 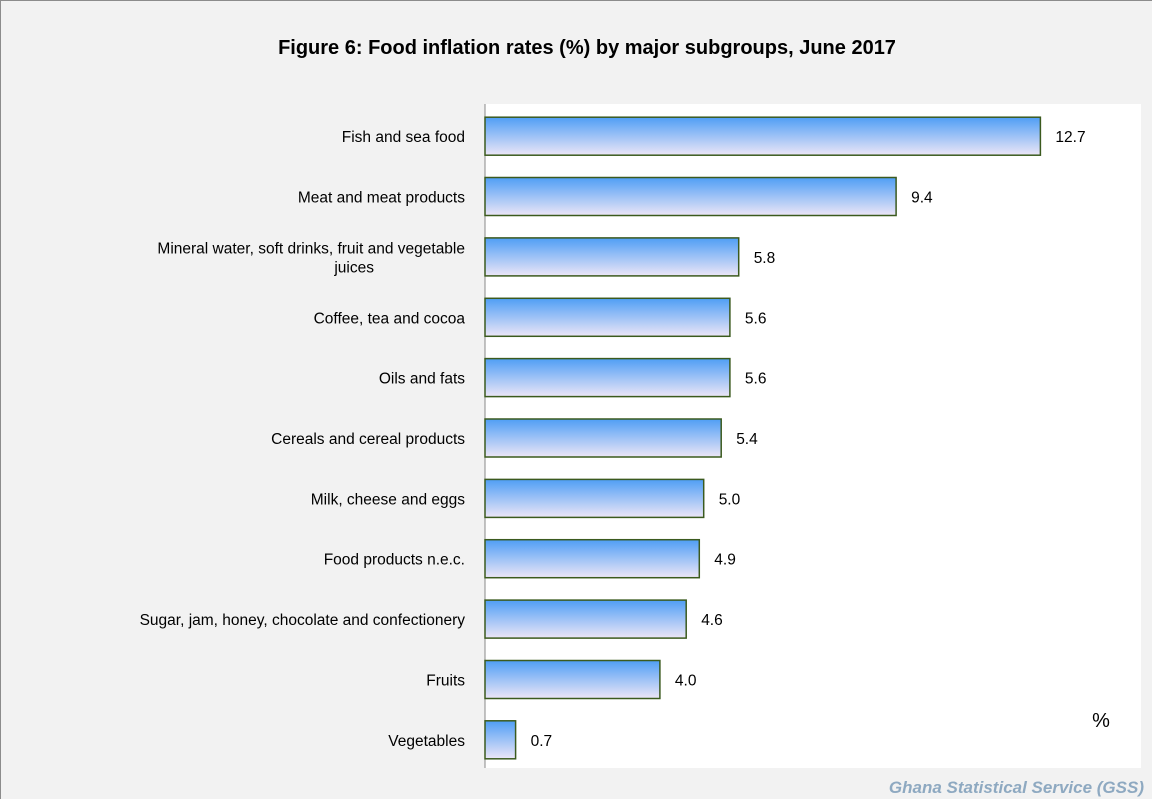 What do you see at coordinates (922, 198) in the screenshot?
I see `data-label: 9.4` at bounding box center [922, 198].